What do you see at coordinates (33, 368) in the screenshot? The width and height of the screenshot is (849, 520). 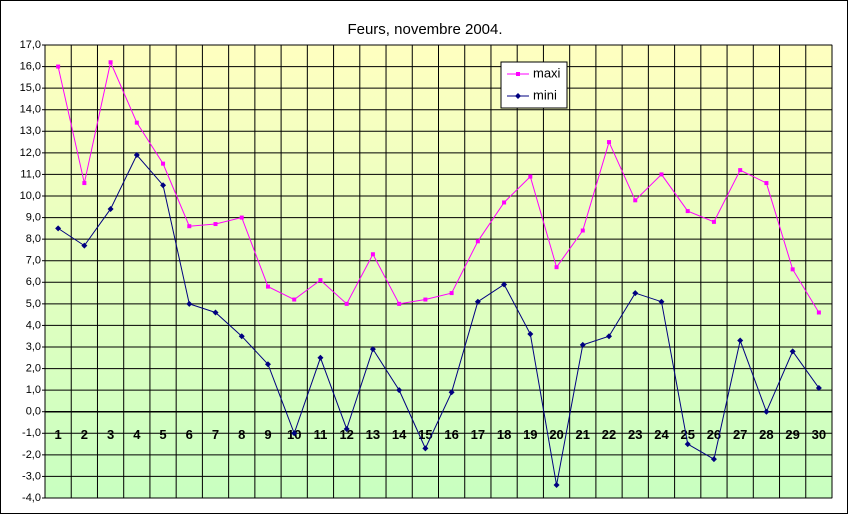 I see `y-tick-label: 2,0` at bounding box center [33, 368].